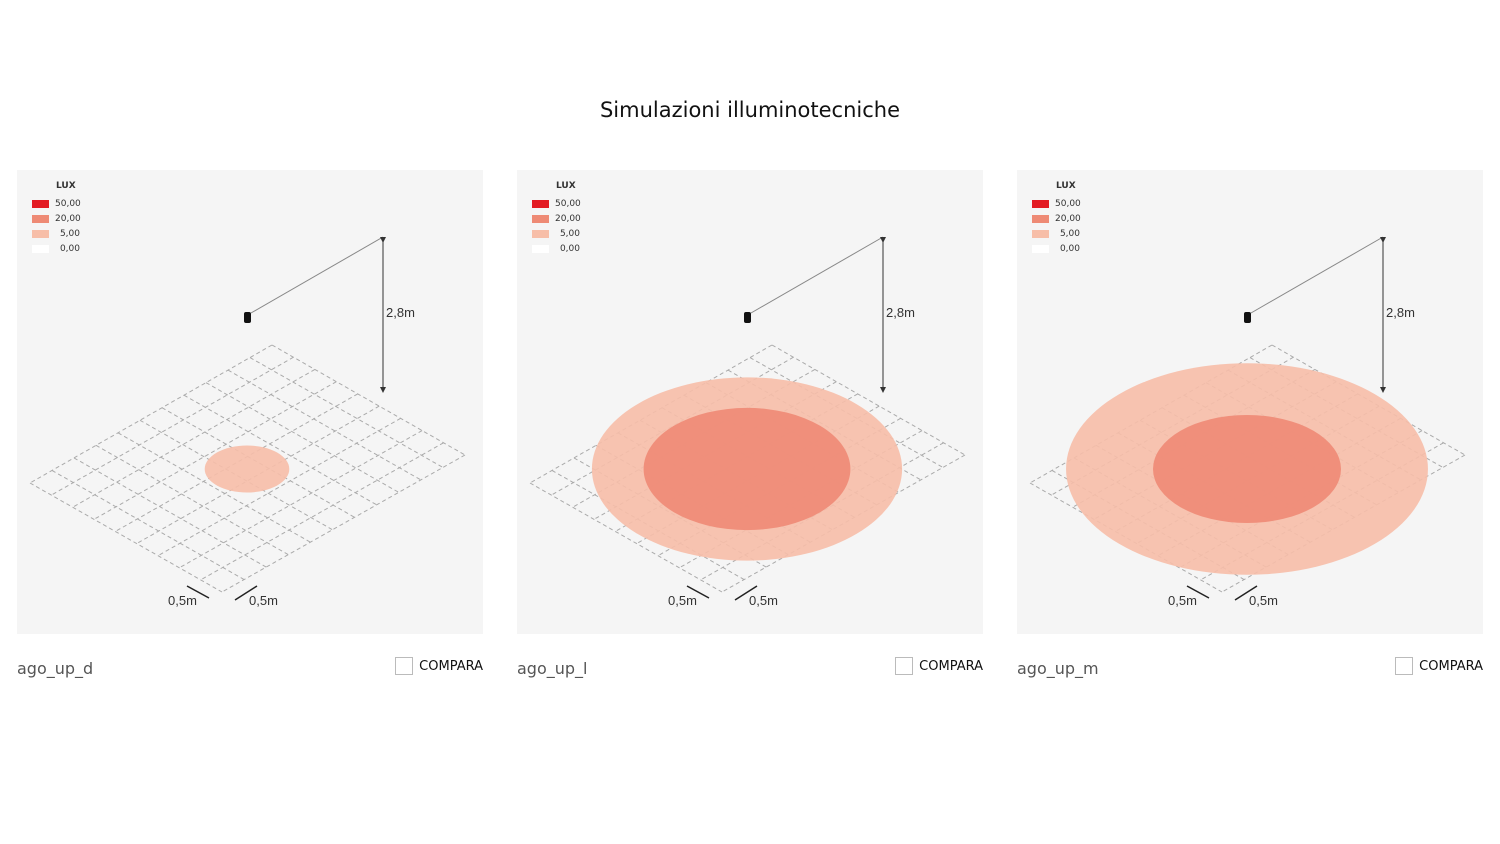 The width and height of the screenshot is (1500, 844). I want to click on simulation-name: ago_up_m, so click(1058, 668).